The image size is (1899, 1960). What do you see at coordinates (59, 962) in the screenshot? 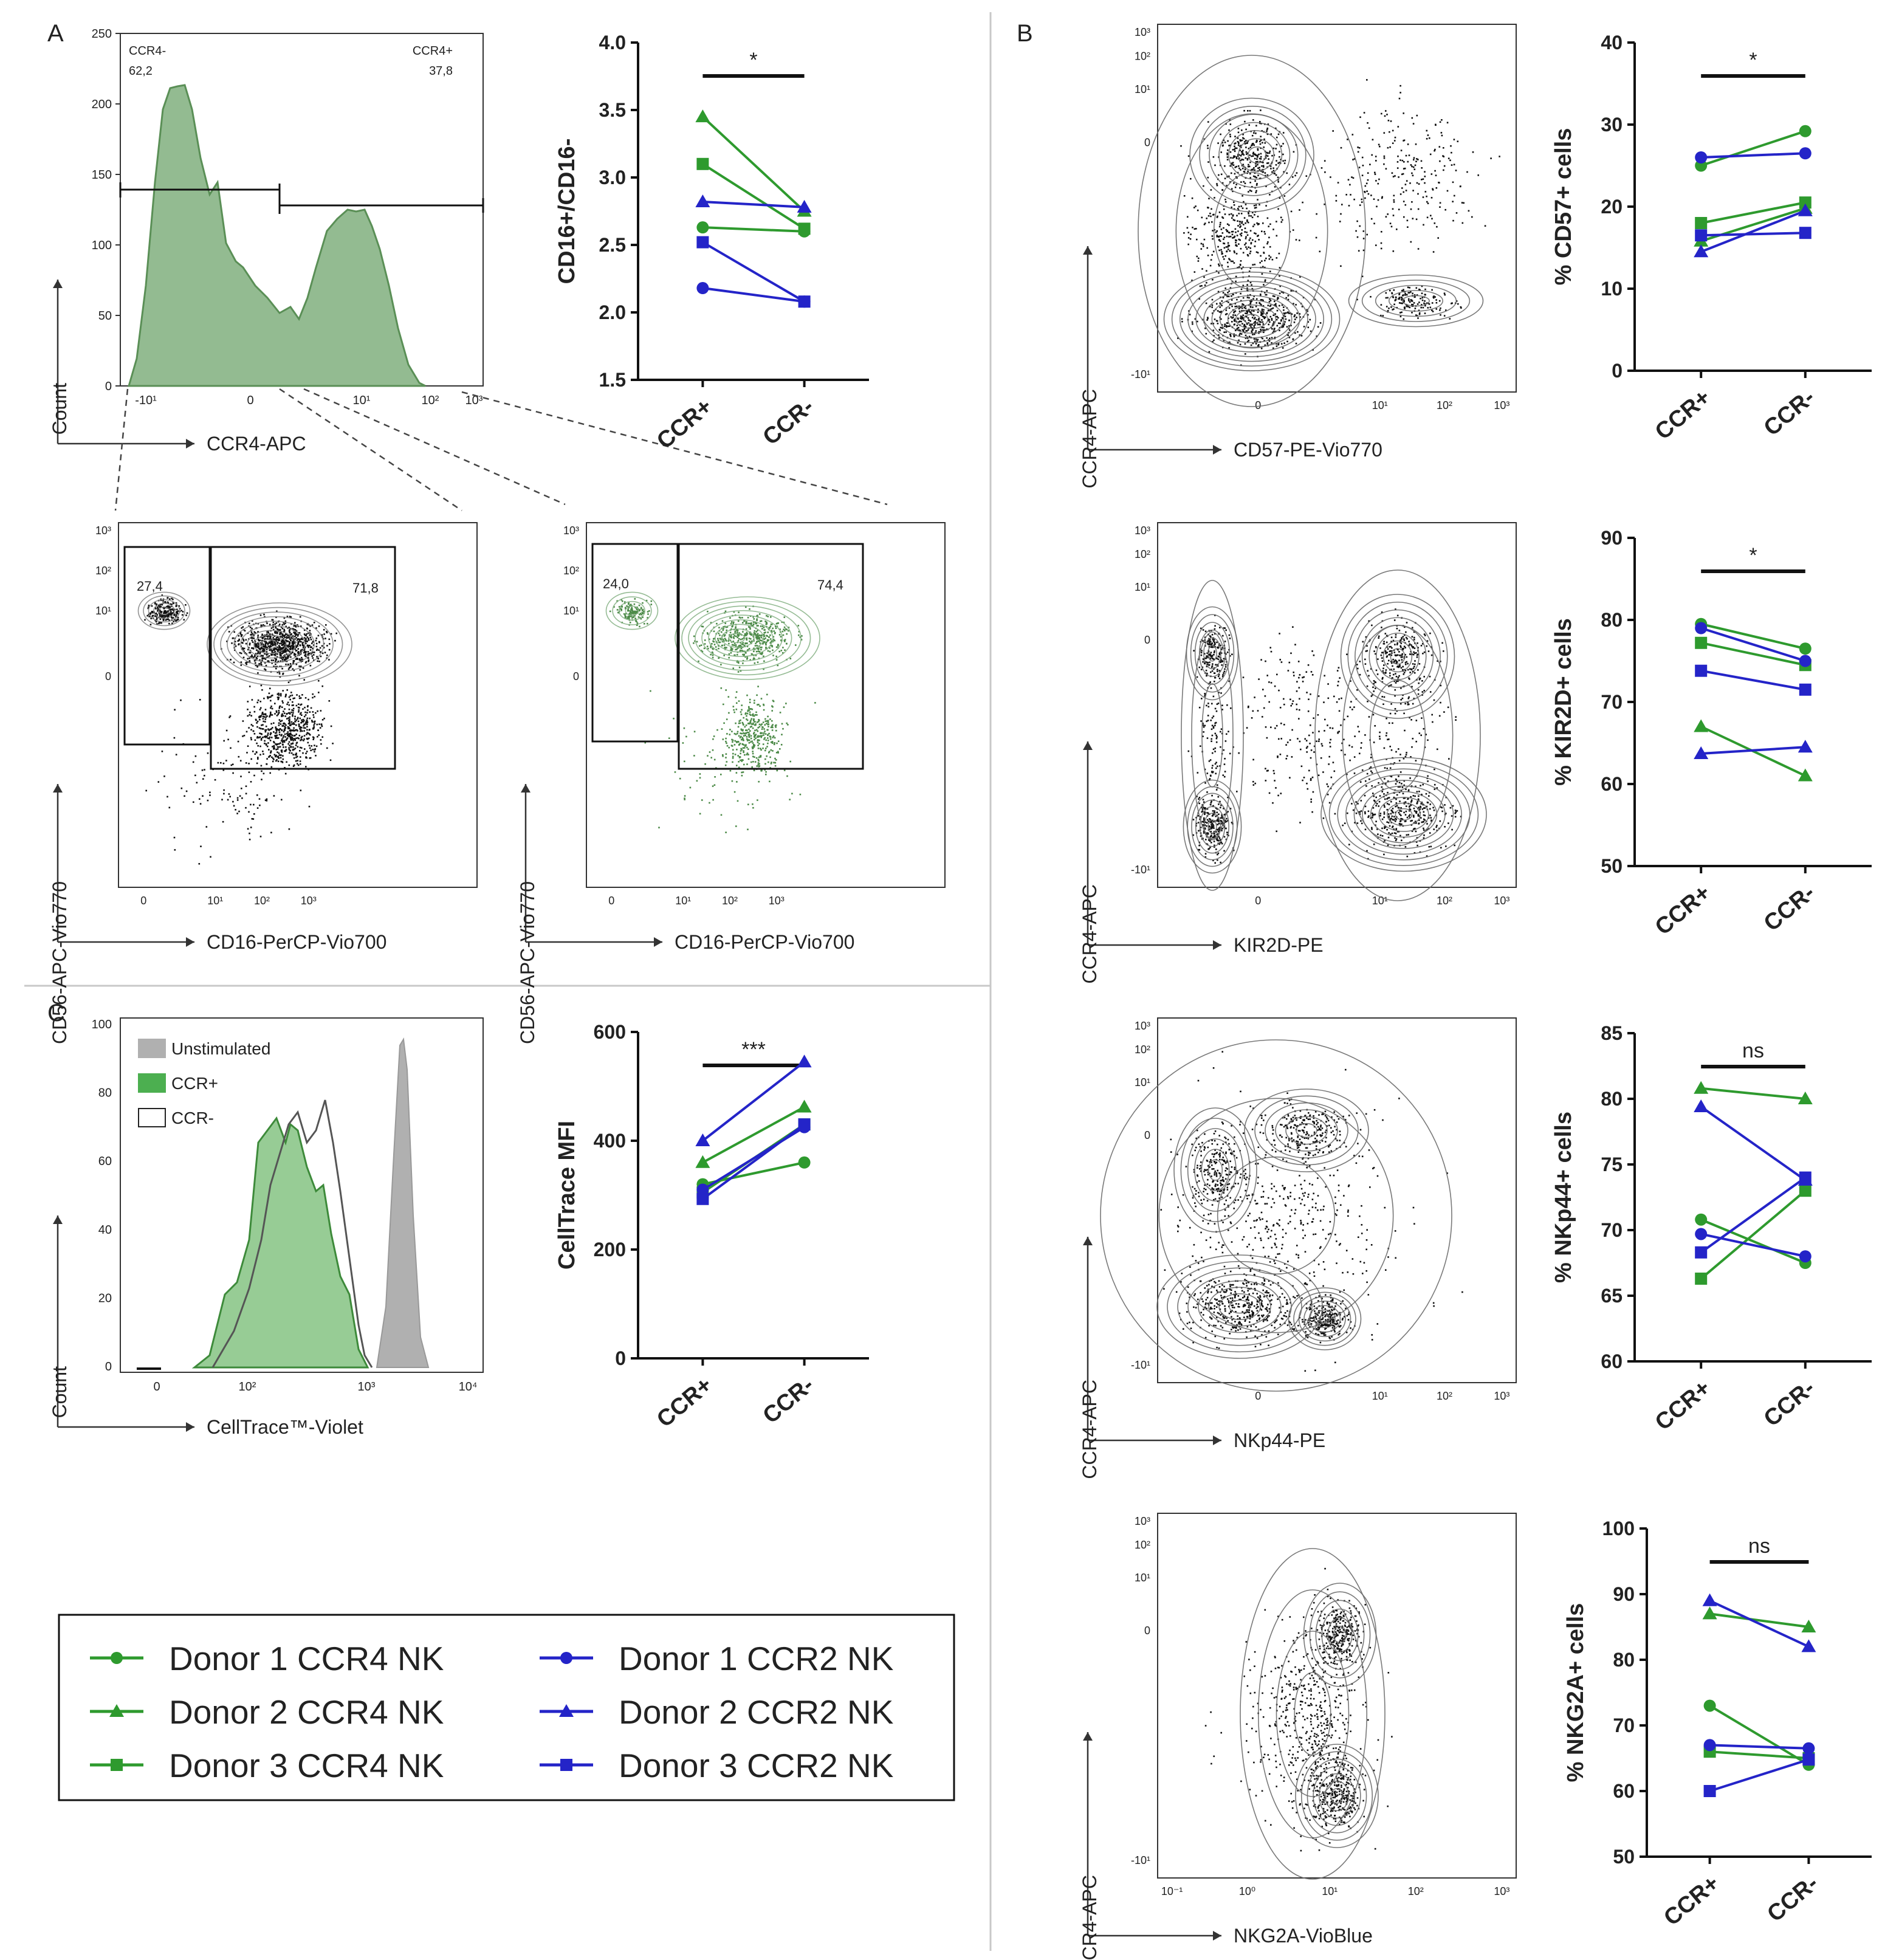
I see `y-axis-label: CD56-APC-Vio770` at bounding box center [59, 962].